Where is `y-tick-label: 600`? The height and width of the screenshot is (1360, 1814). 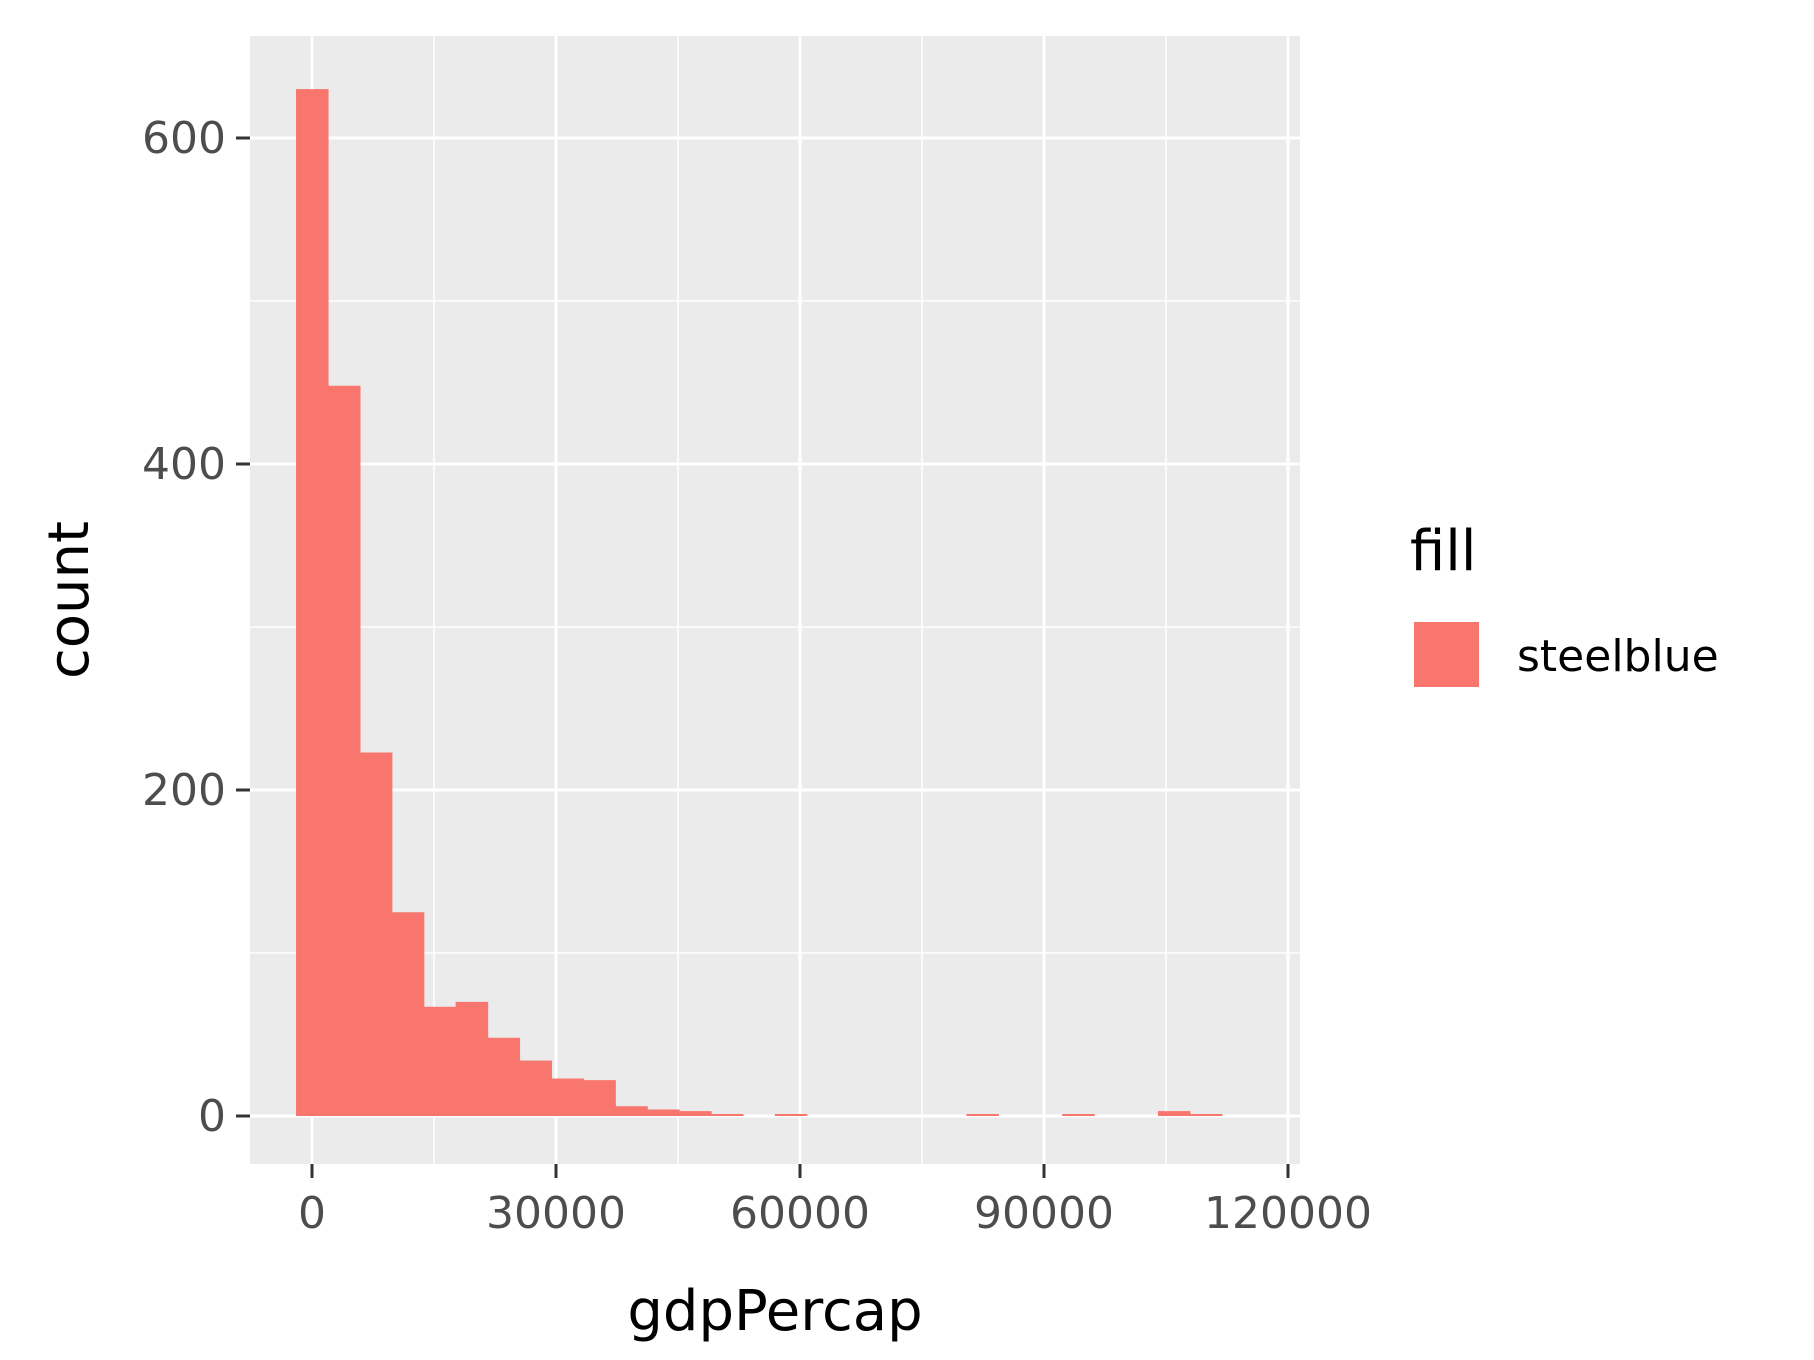 y-tick-label: 600 is located at coordinates (184, 138).